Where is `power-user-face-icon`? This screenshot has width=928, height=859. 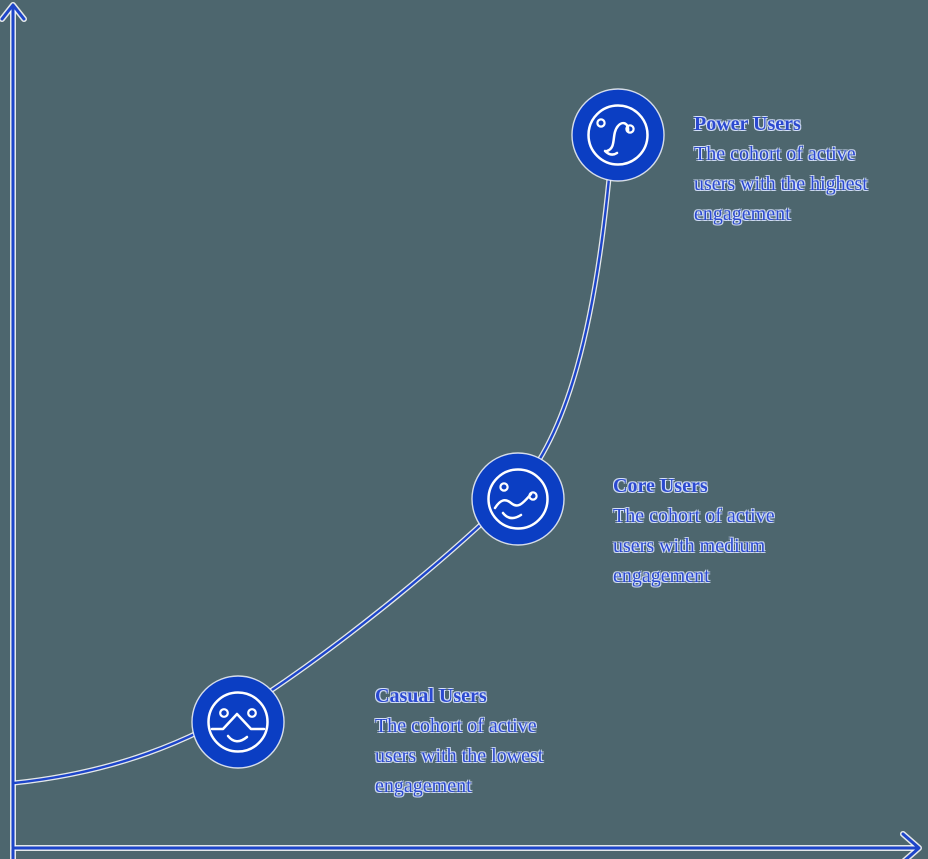
power-user-face-icon is located at coordinates (618, 135).